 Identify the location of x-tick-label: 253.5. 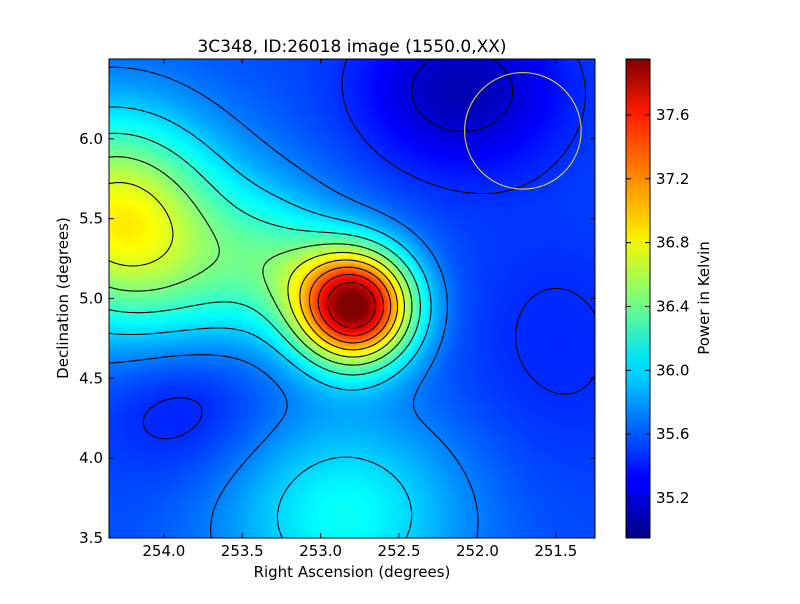
(242, 551).